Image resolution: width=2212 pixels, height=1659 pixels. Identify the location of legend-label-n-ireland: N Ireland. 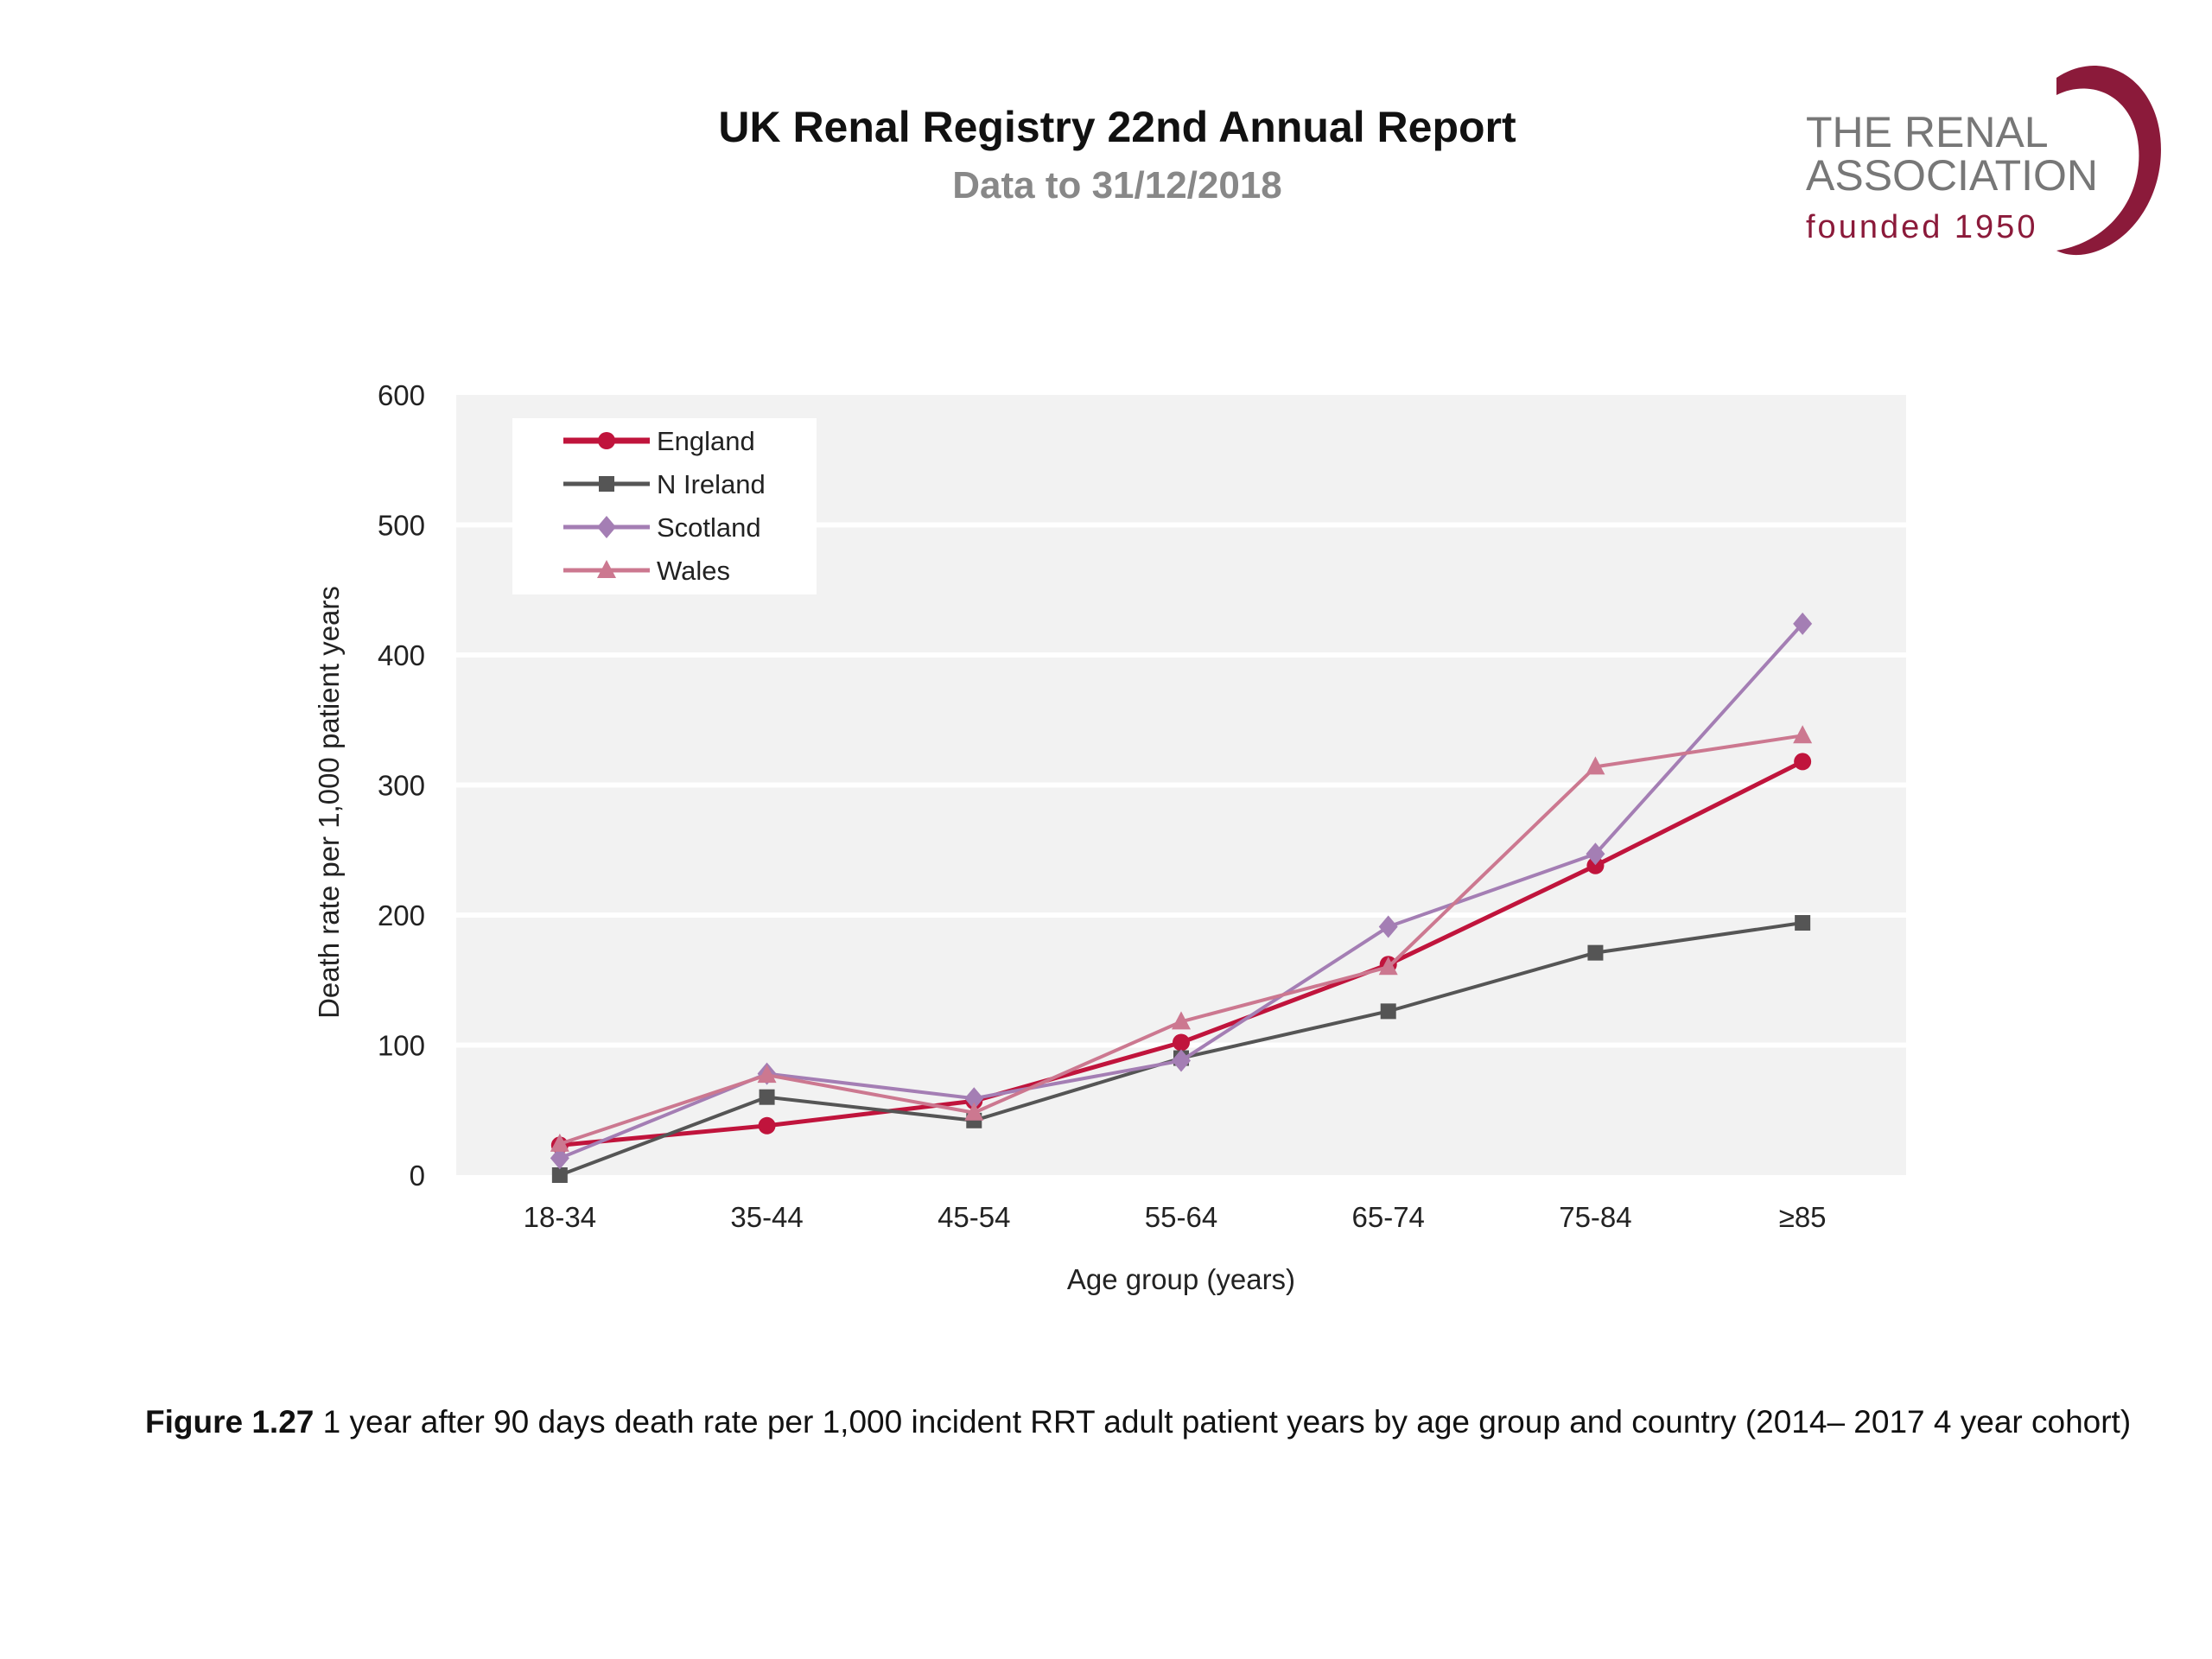
(711, 484).